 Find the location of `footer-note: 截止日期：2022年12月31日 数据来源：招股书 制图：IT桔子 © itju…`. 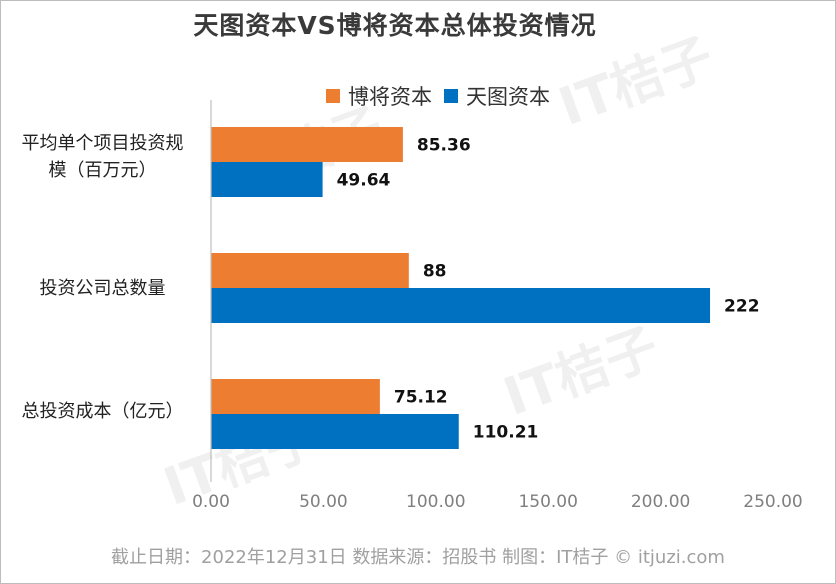

footer-note: 截止日期：2022年12月31日 数据来源：招股书 制图：IT桔子 © itju… is located at coordinates (418, 557).